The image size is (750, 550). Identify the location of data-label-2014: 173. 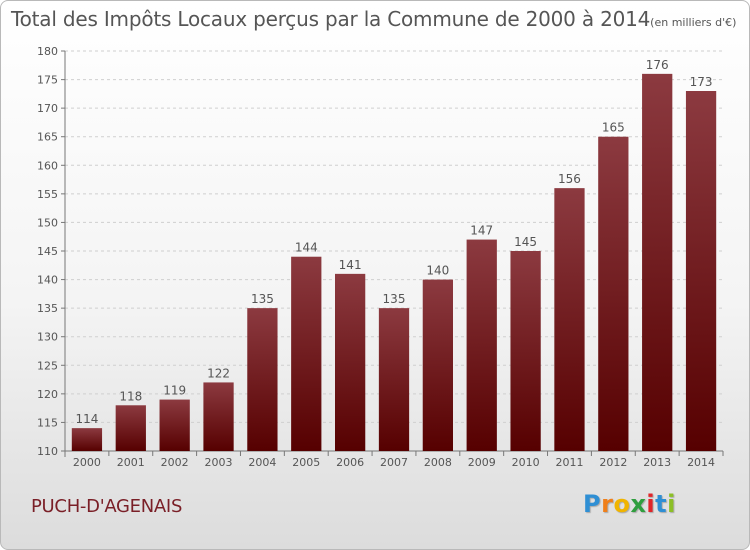
(701, 82).